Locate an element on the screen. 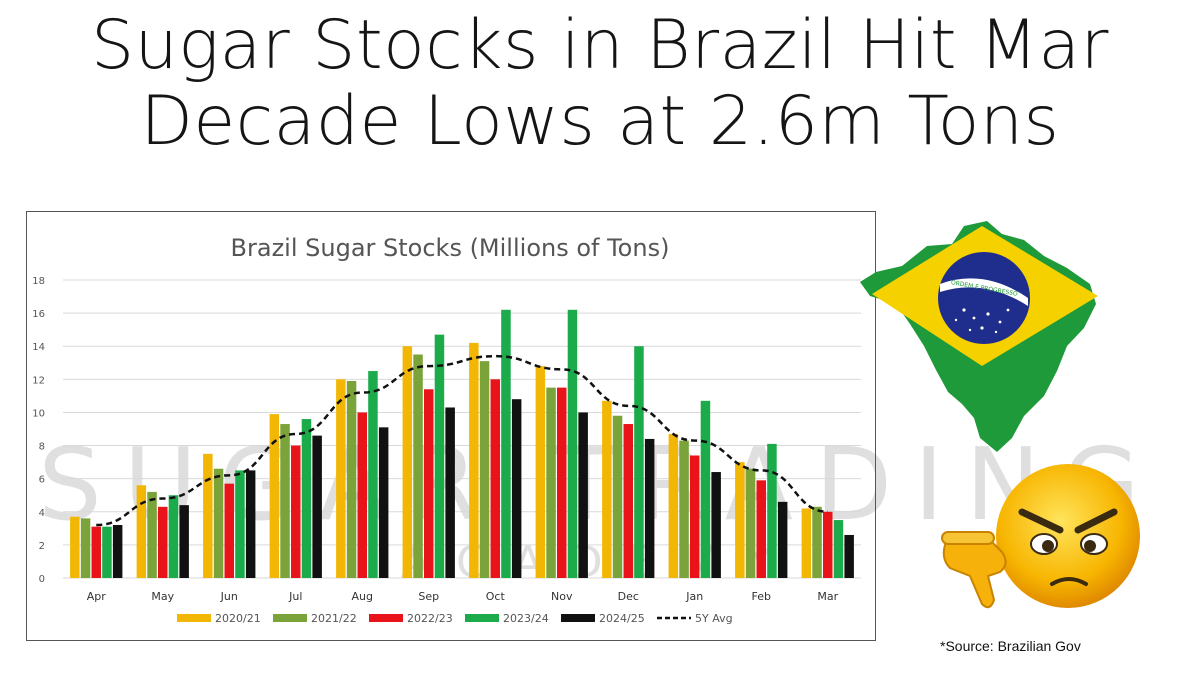 This screenshot has width=1200, height=675. emoji-mouth is located at coordinates (1069, 581).